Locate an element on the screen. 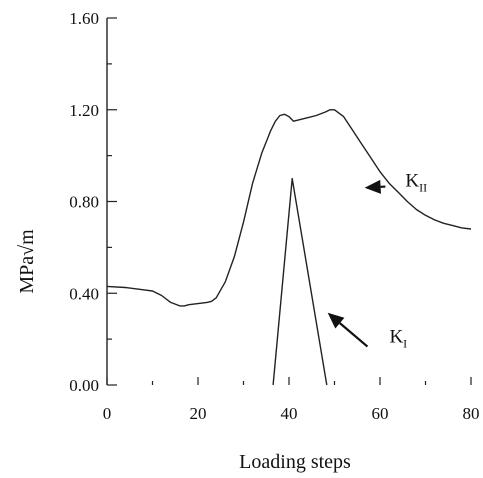 This screenshot has height=478, width=483. x-tick-label: 0 is located at coordinates (107, 413).